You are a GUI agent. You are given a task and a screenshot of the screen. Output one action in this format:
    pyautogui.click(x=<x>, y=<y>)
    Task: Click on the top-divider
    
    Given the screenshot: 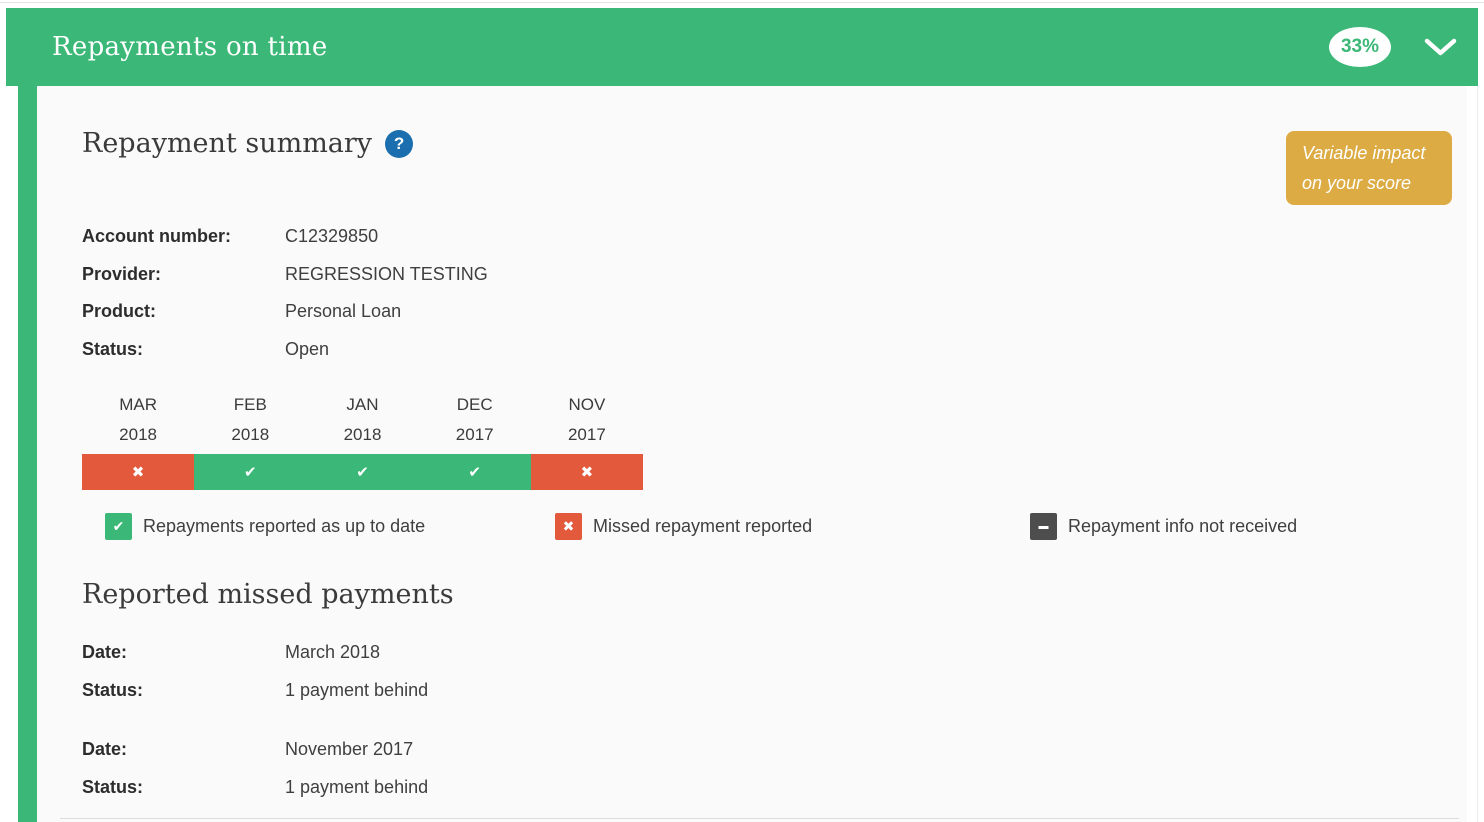 What is the action you would take?
    pyautogui.click(x=742, y=2)
    